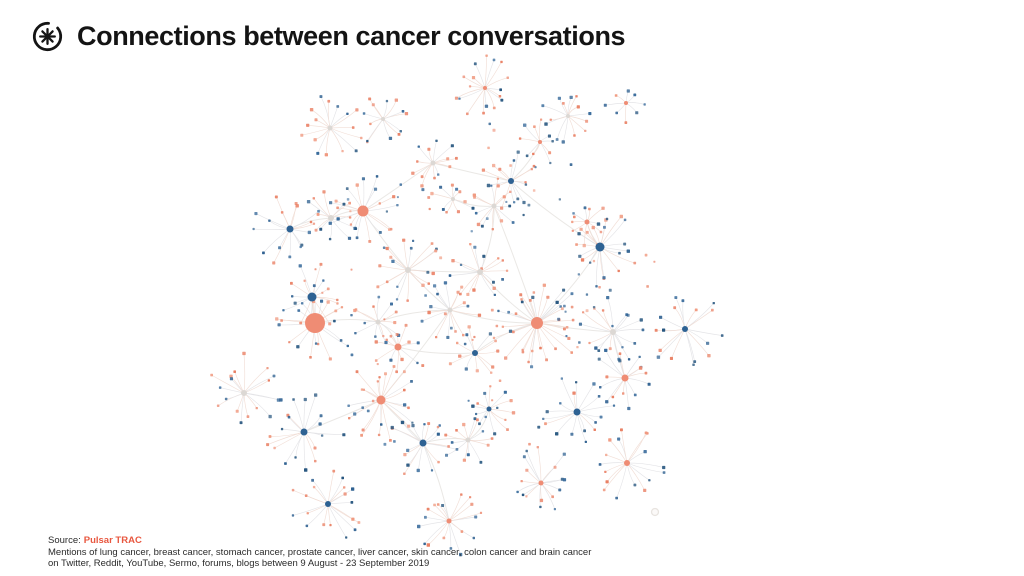  Describe the element at coordinates (47, 36) in the screenshot. I see `pulsar-logo-icon` at that location.